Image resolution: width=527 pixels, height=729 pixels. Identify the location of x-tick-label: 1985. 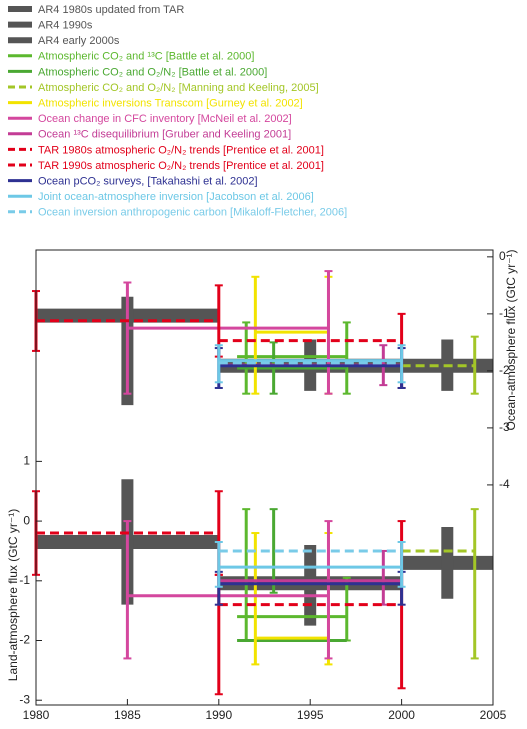
(127, 715).